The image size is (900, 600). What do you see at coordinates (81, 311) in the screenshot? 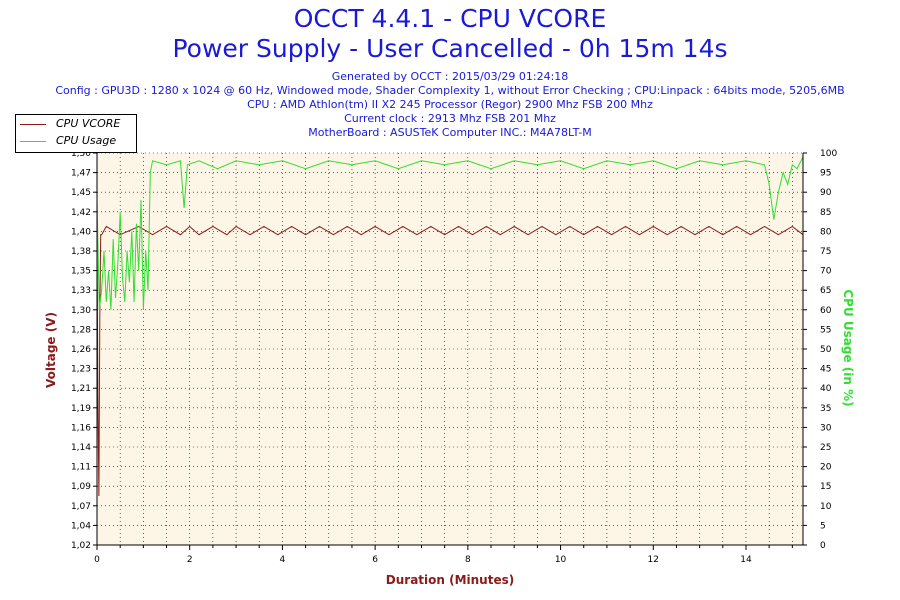
I see `y-tick-label: 1,30` at bounding box center [81, 311].